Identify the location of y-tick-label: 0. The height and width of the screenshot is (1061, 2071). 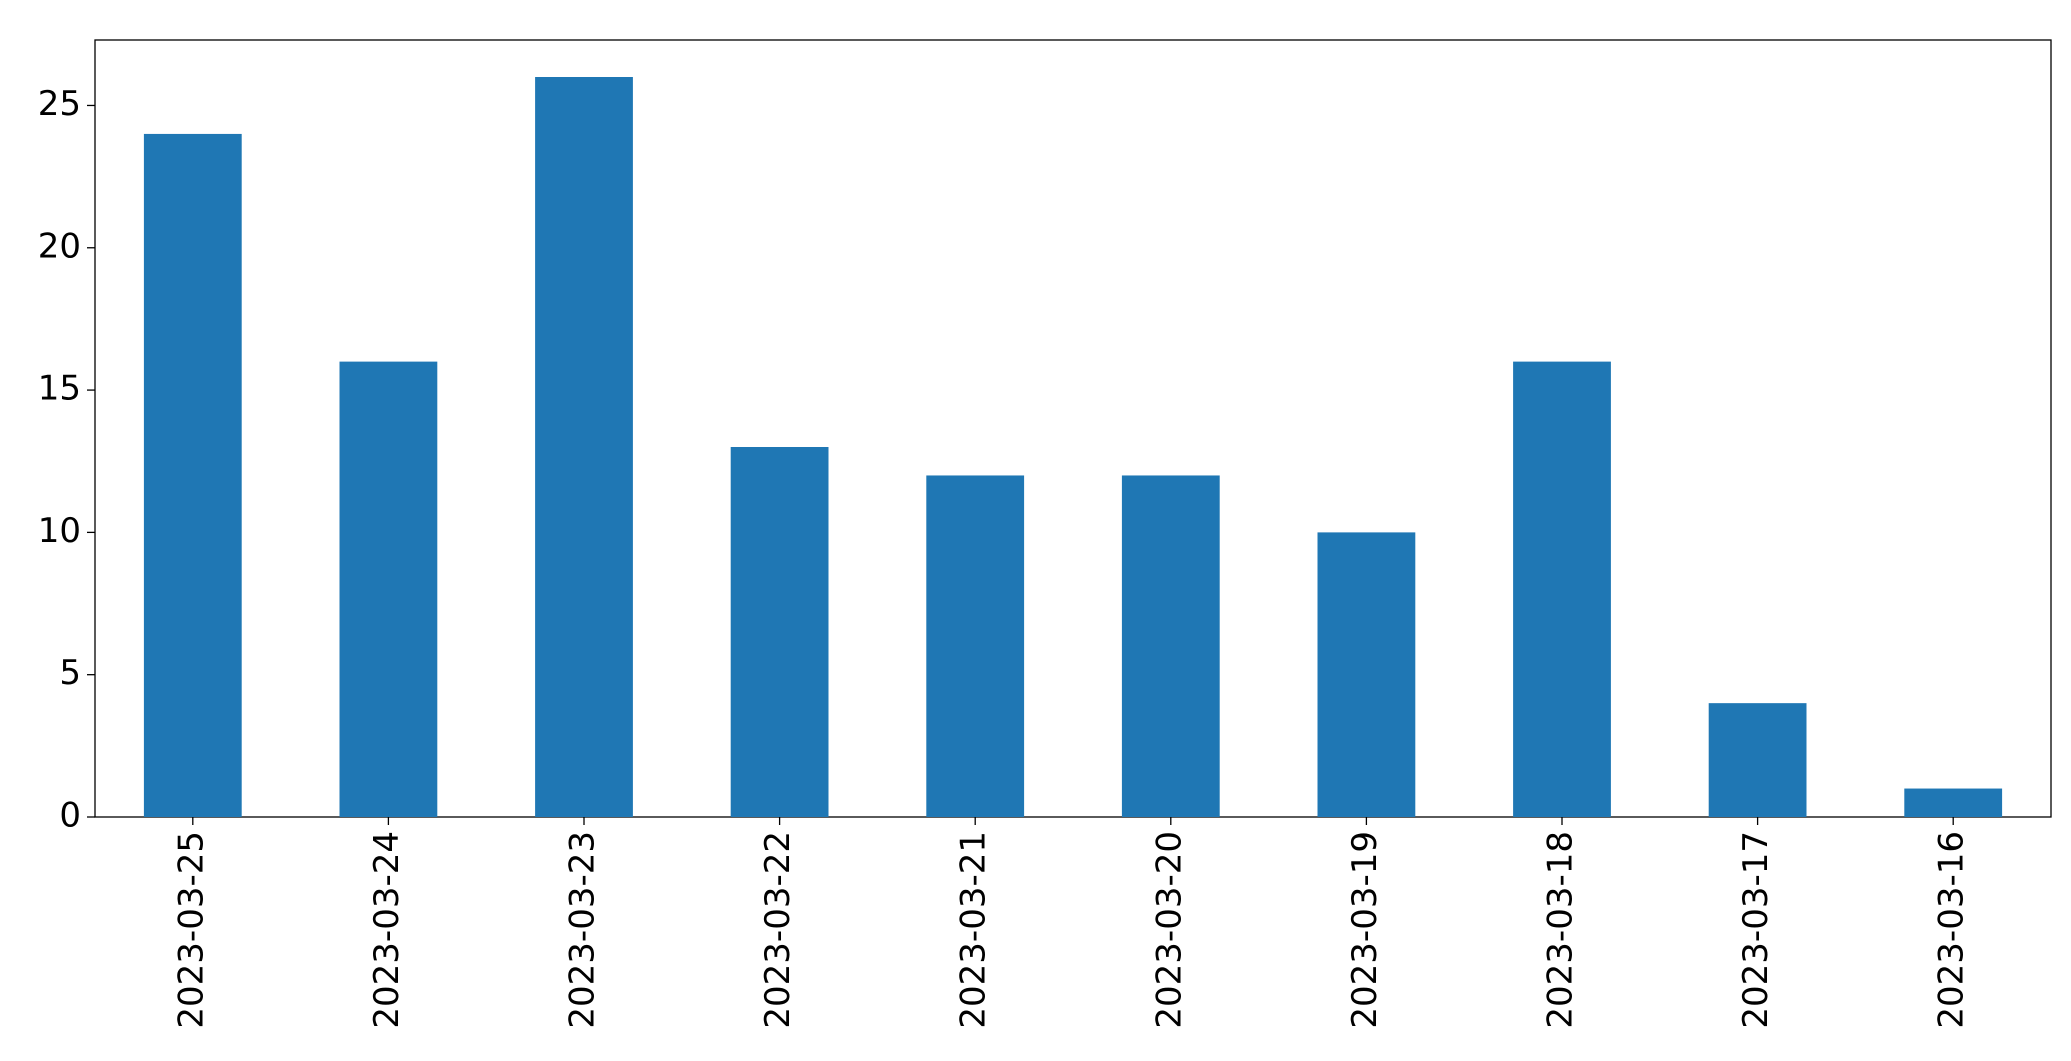
(70, 816).